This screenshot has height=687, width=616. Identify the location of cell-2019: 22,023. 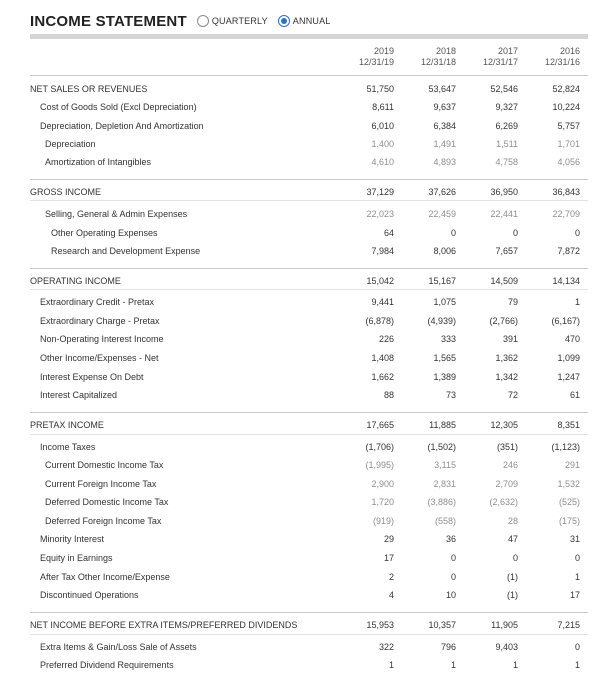
(380, 214).